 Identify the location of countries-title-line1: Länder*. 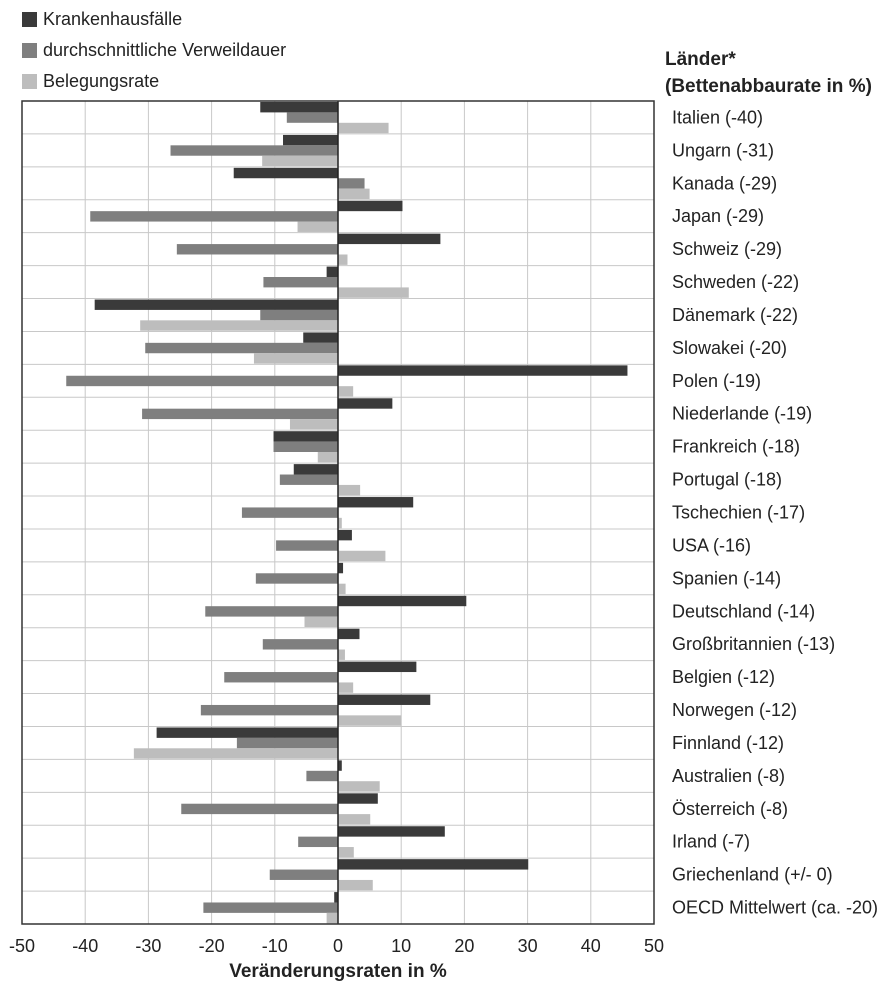
(700, 59).